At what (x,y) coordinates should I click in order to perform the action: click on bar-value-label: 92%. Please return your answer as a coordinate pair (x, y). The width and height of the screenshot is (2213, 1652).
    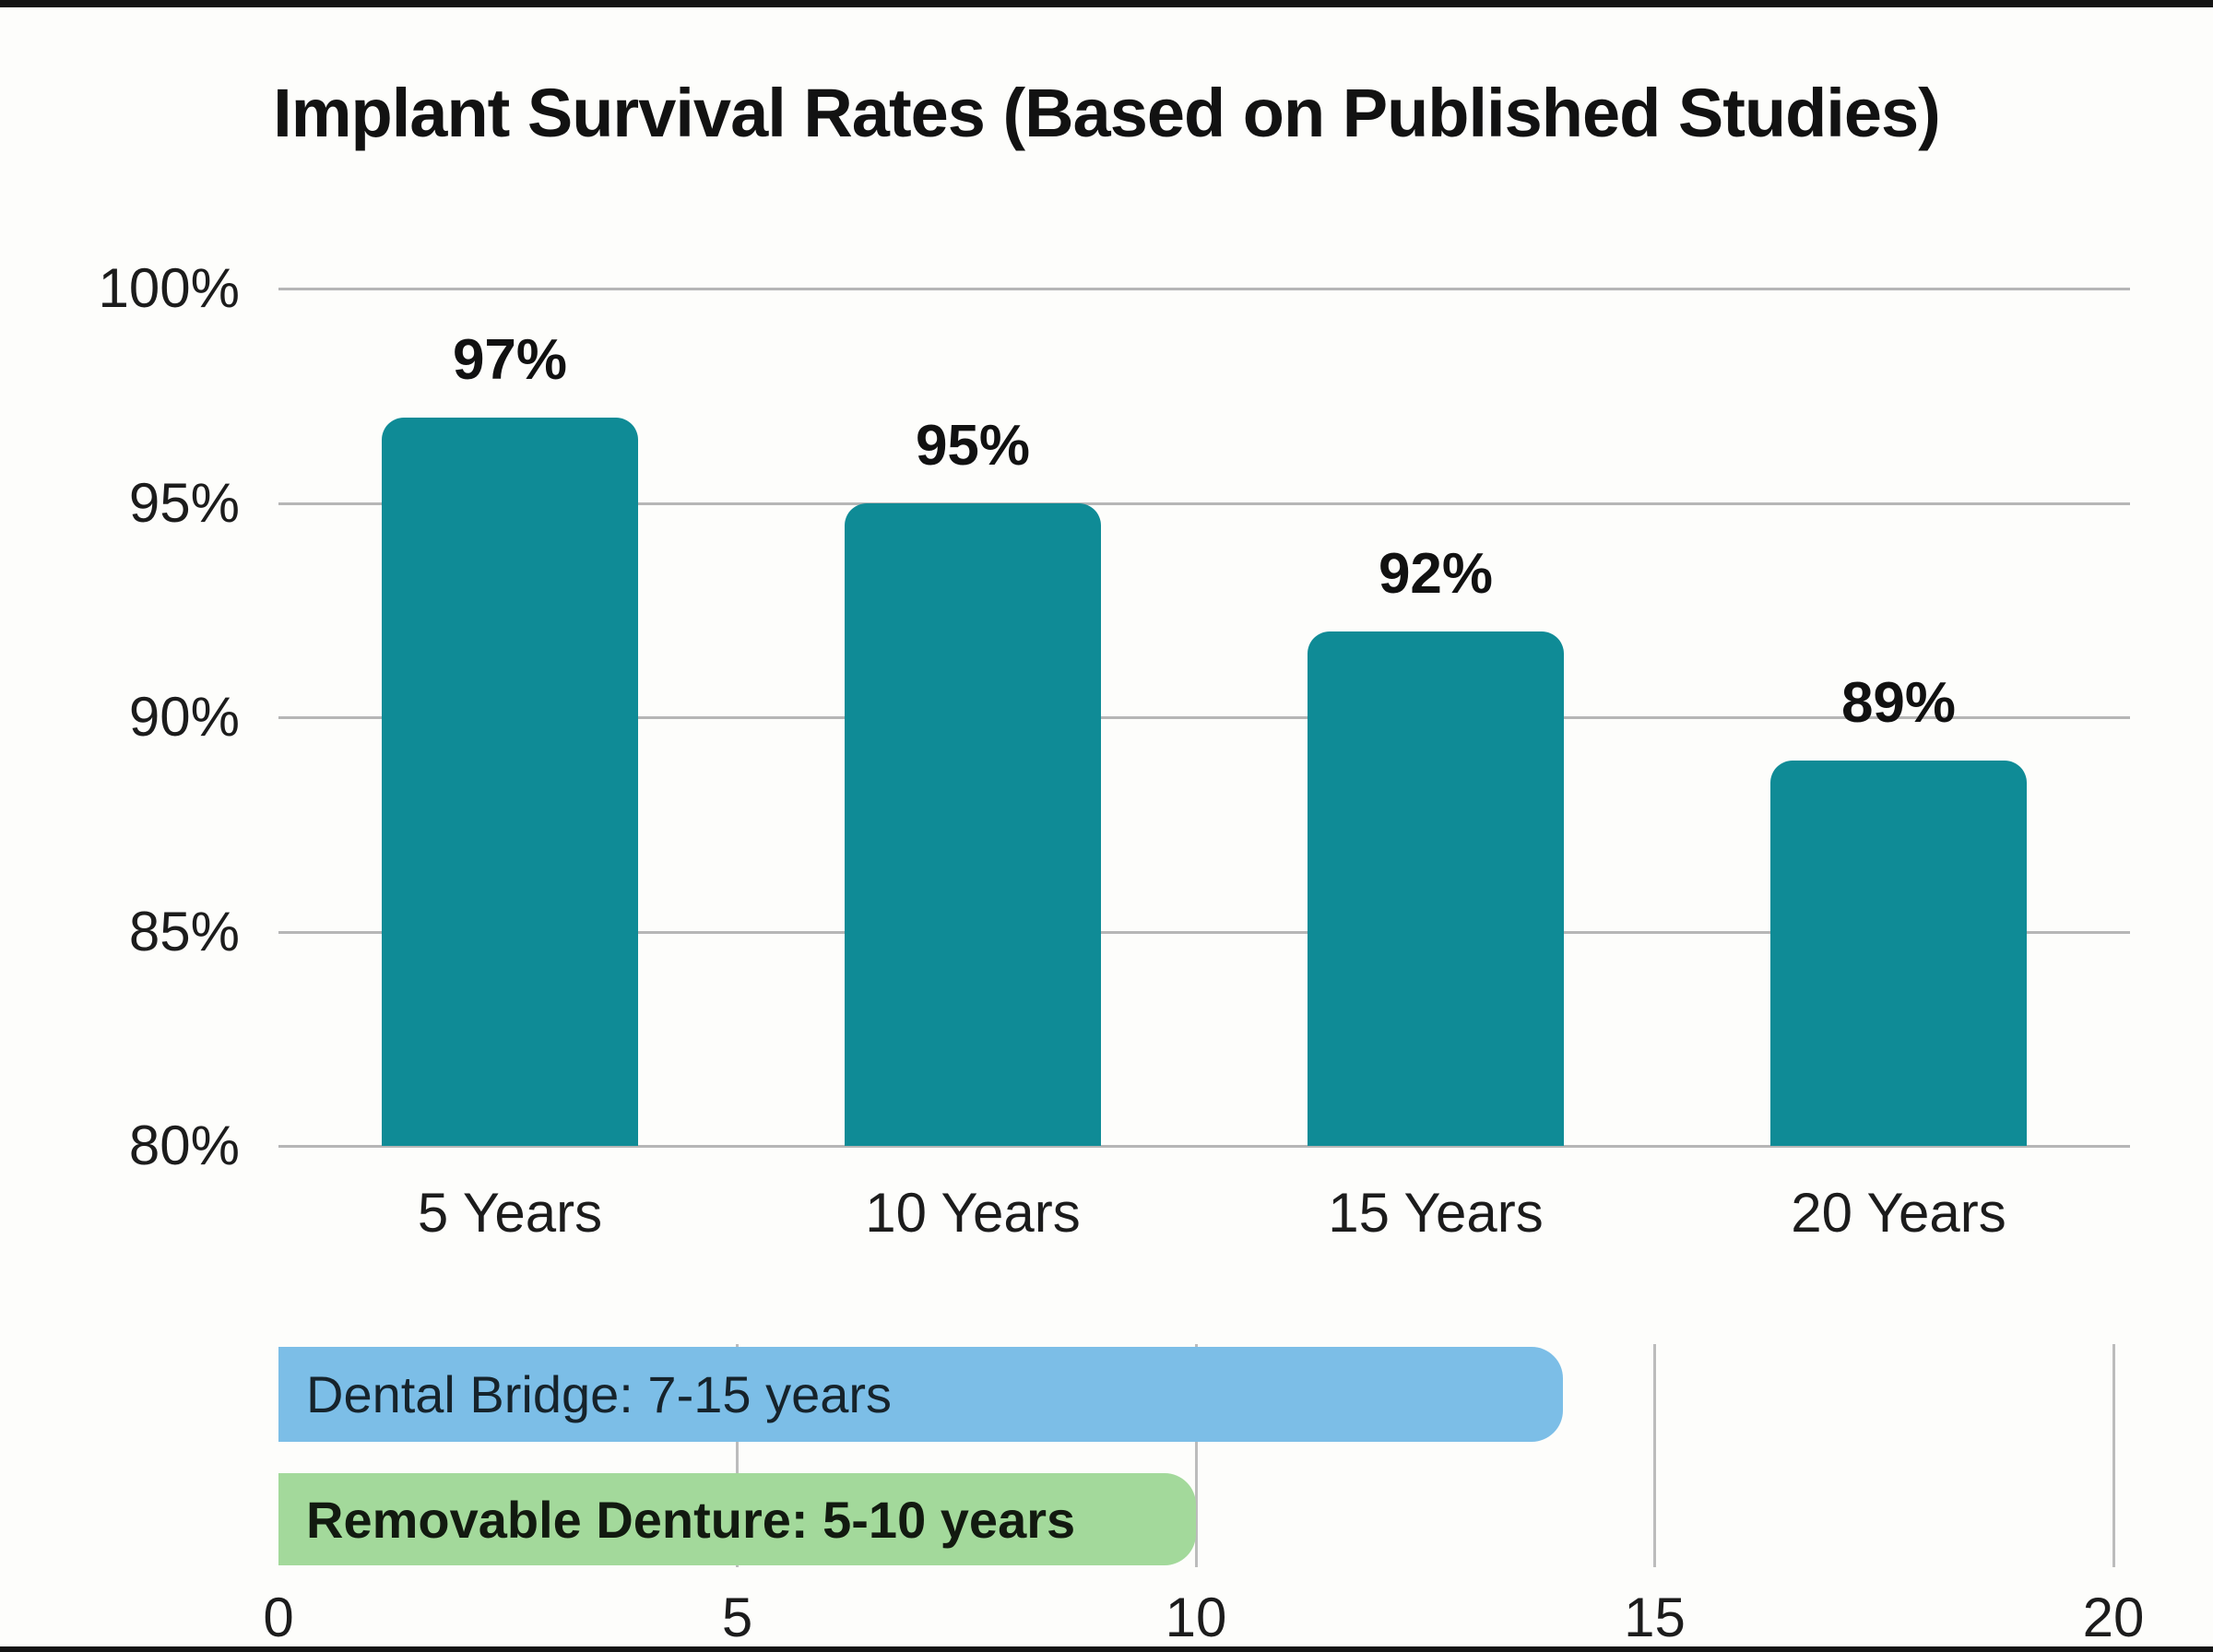
    Looking at the image, I should click on (1436, 574).